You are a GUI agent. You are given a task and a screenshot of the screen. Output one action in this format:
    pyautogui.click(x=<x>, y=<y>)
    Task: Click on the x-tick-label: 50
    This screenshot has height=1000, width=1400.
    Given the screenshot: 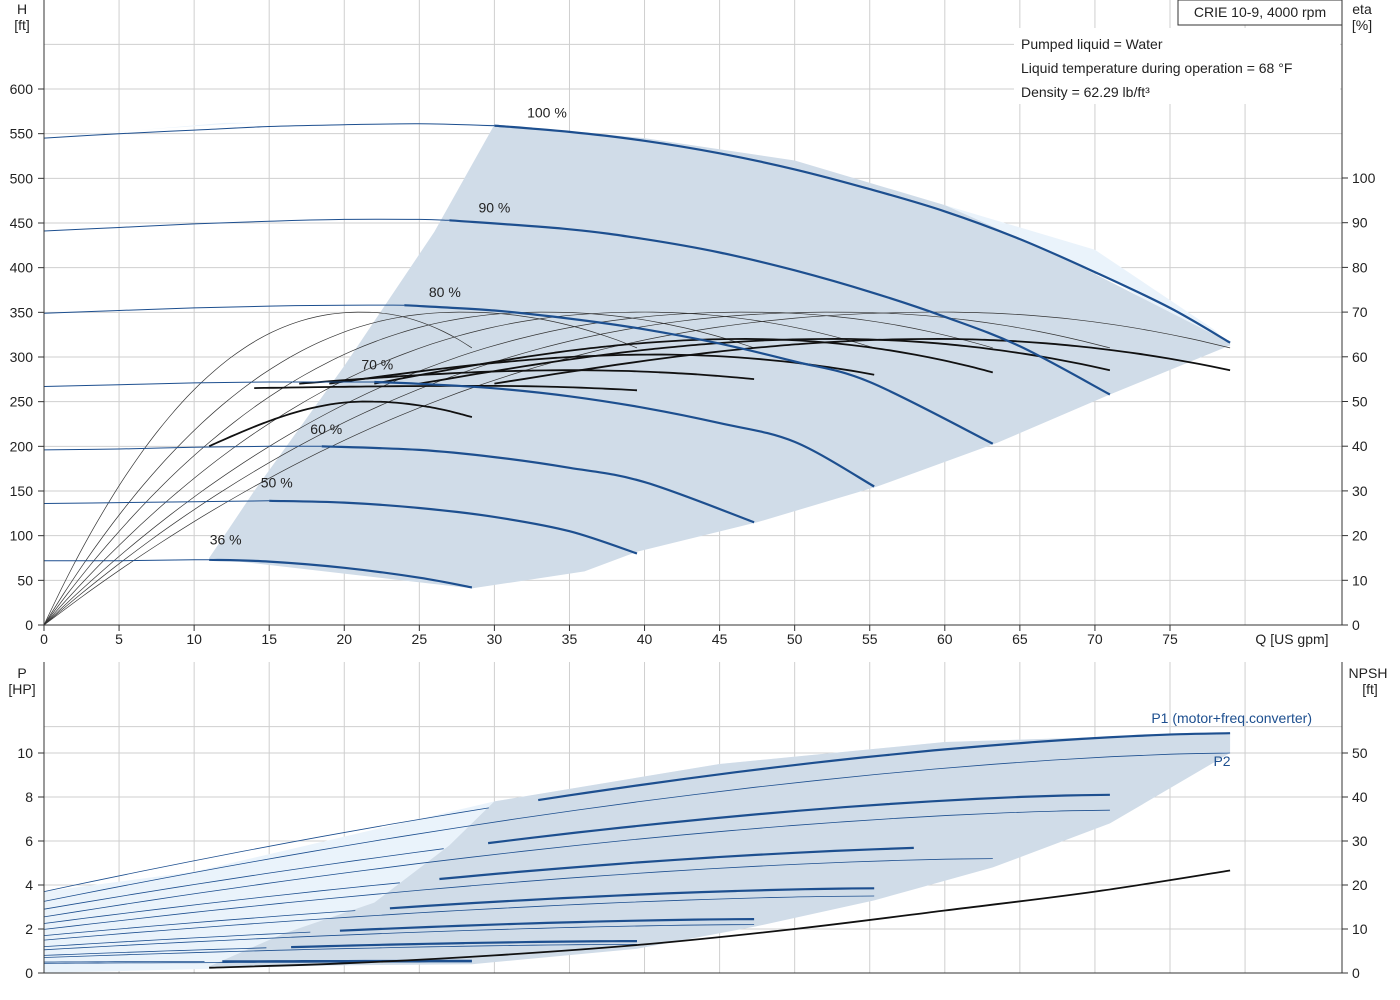 What is the action you would take?
    pyautogui.click(x=795, y=639)
    